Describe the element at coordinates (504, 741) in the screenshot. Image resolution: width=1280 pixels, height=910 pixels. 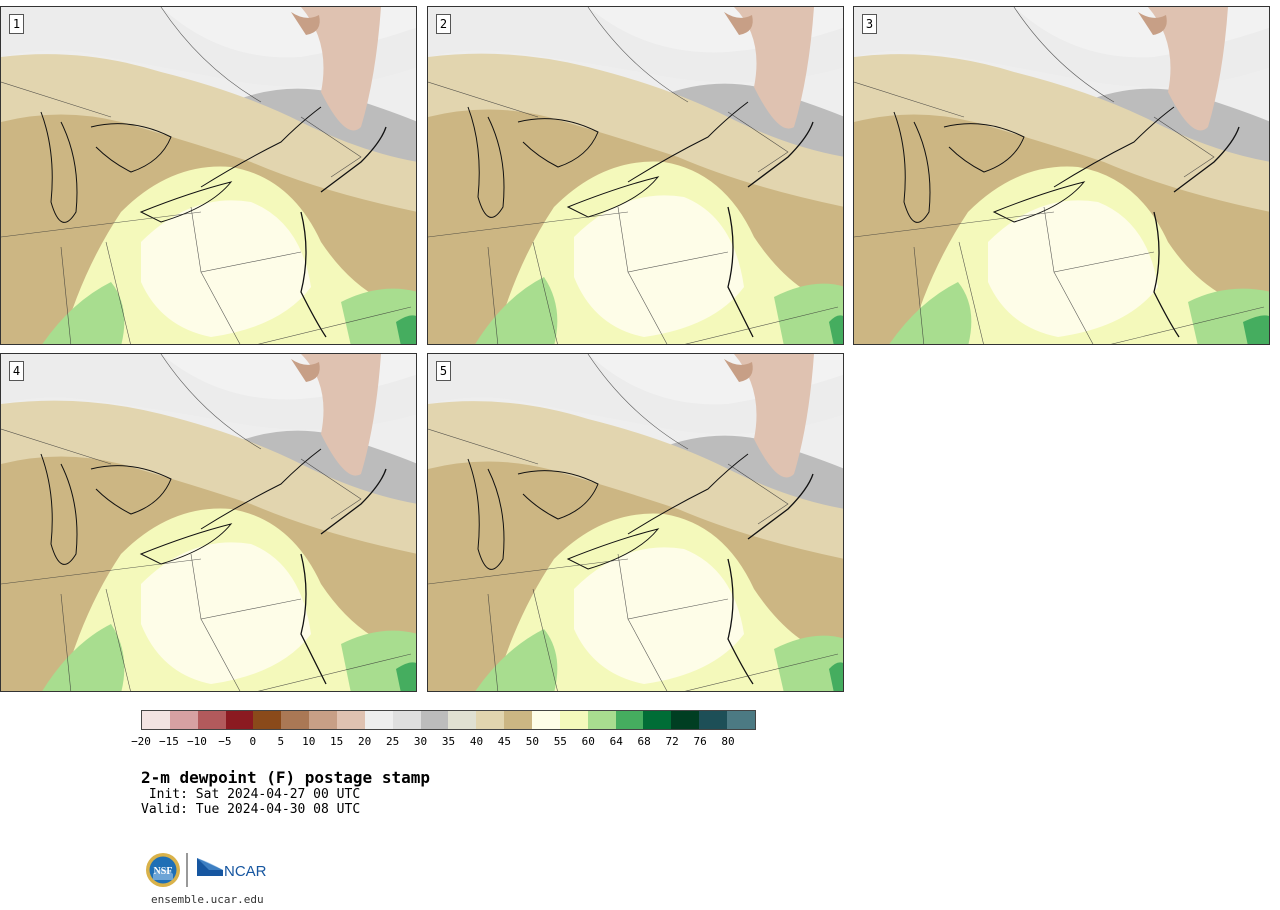
I see `colorbar-tick-label: 45` at that location.